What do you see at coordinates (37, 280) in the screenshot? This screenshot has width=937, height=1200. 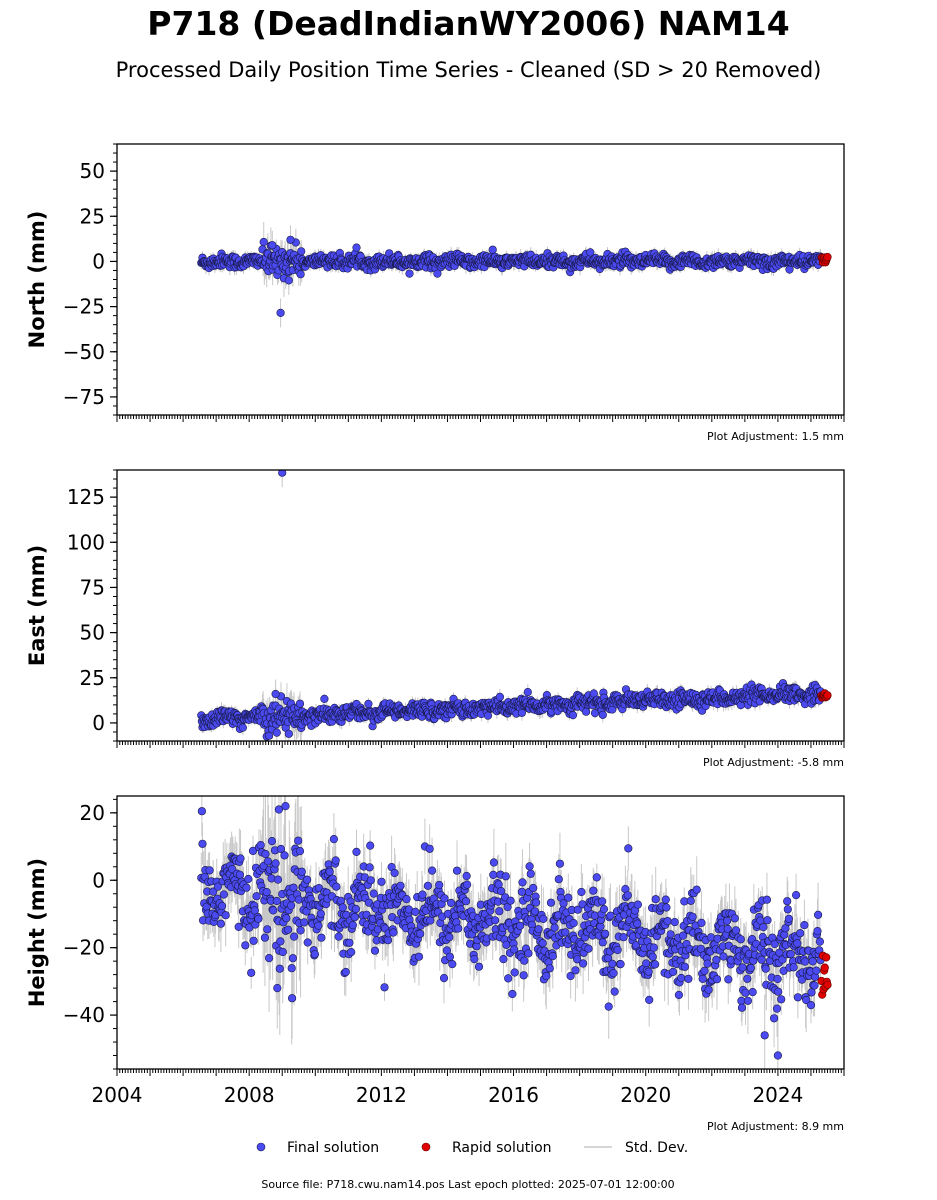 I see `y-axis-label-north: North (mm)` at bounding box center [37, 280].